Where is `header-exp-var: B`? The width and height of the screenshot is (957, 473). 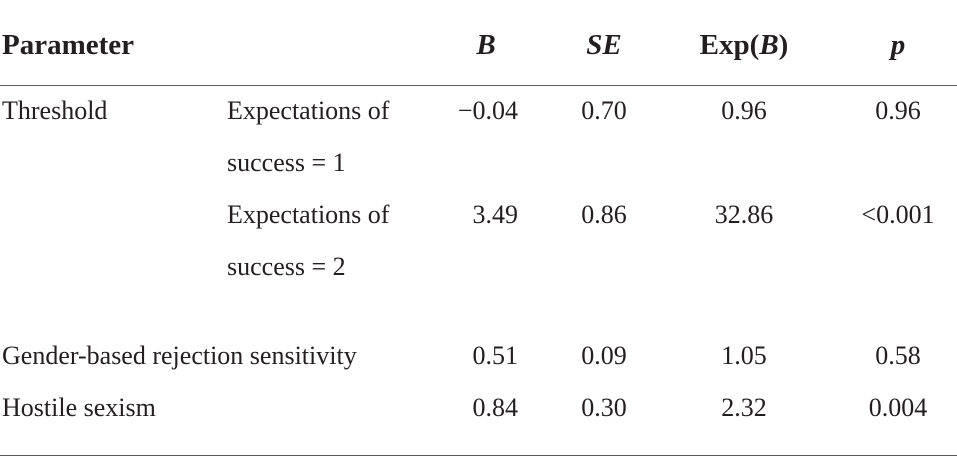
header-exp-var: B is located at coordinates (769, 45).